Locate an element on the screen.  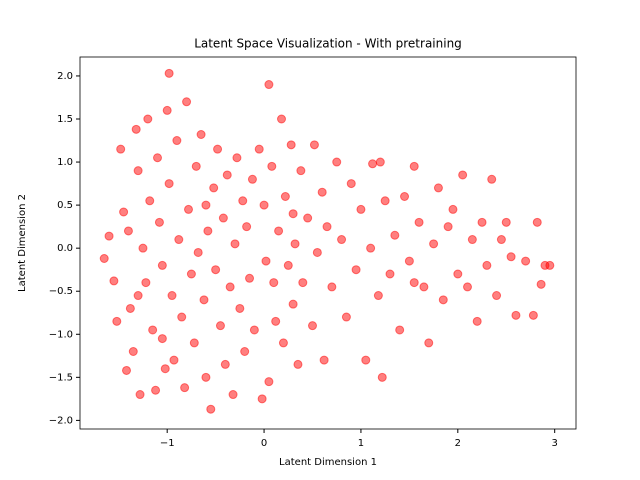
y-tick-label: −1.0 is located at coordinates (61, 334).